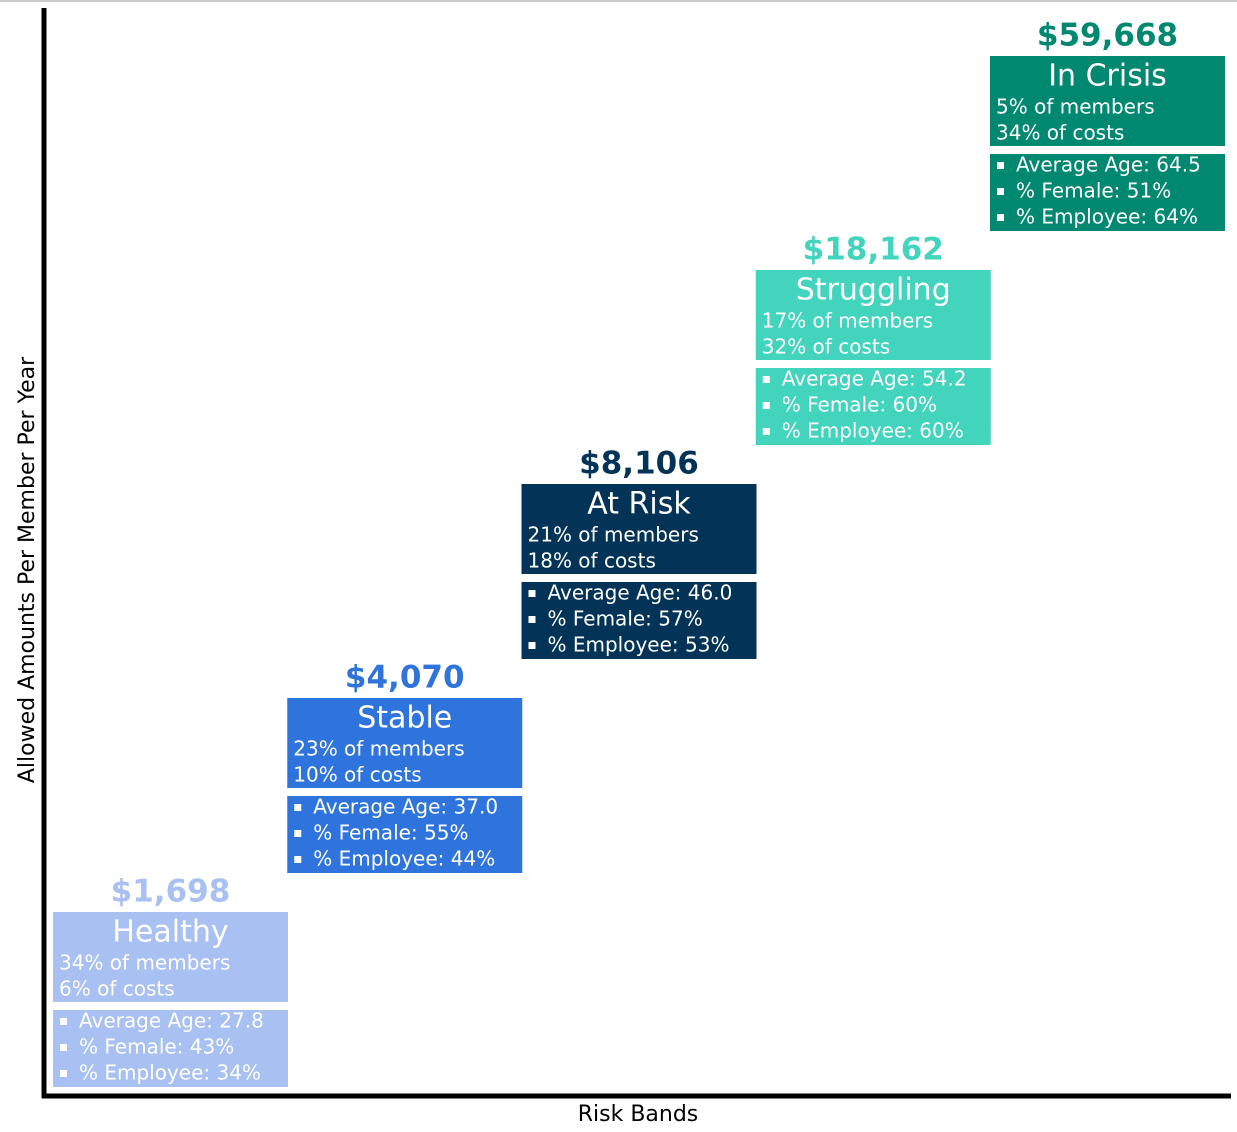 Image resolution: width=1237 pixels, height=1132 pixels. Describe the element at coordinates (873, 250) in the screenshot. I see `band-amount: $18,162` at that location.